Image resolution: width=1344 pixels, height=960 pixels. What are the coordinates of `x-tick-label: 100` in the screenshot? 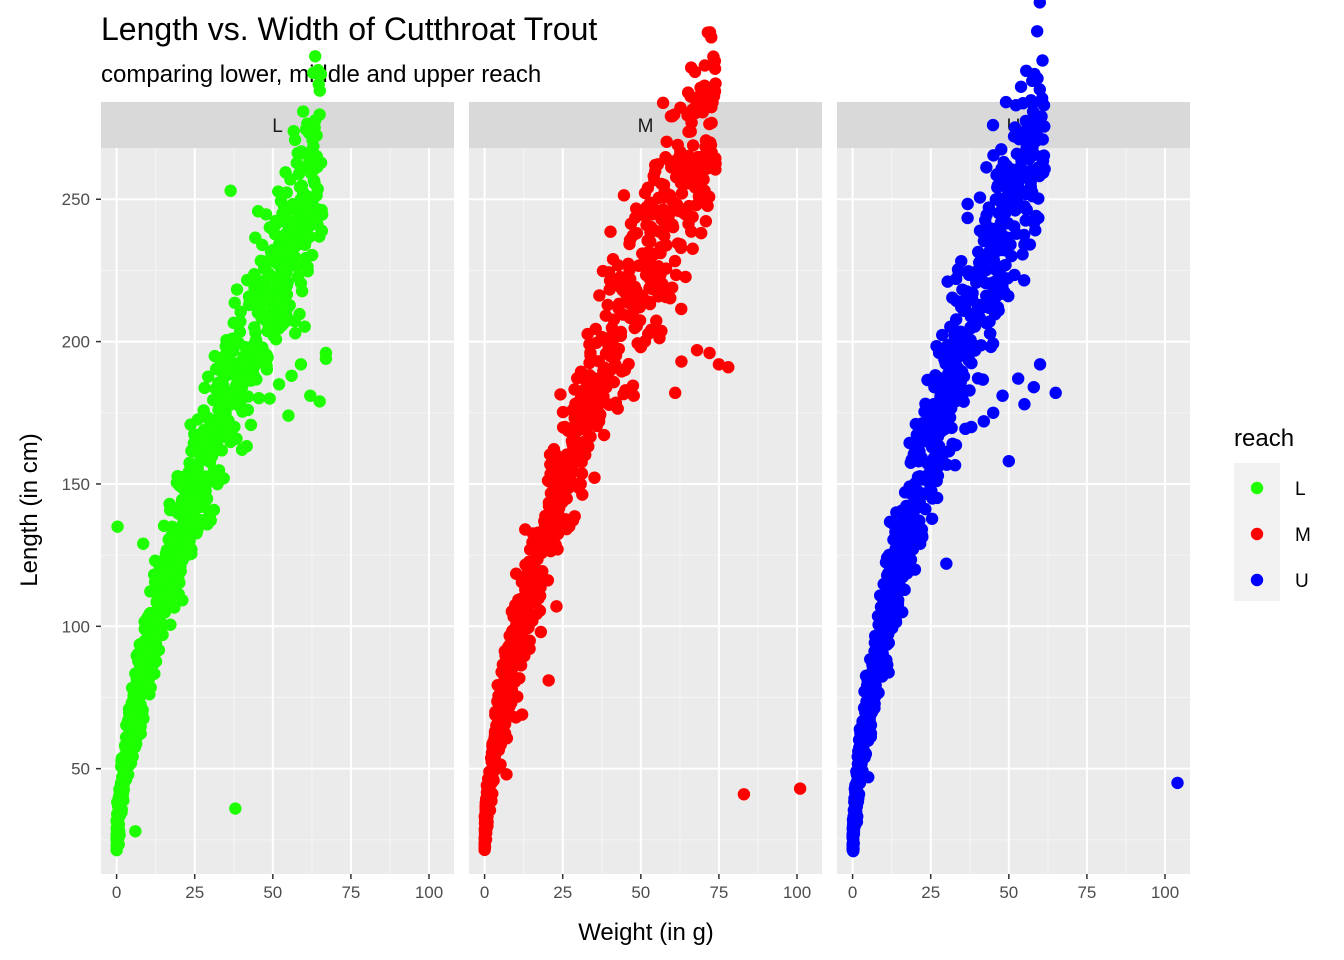 It's located at (1165, 892).